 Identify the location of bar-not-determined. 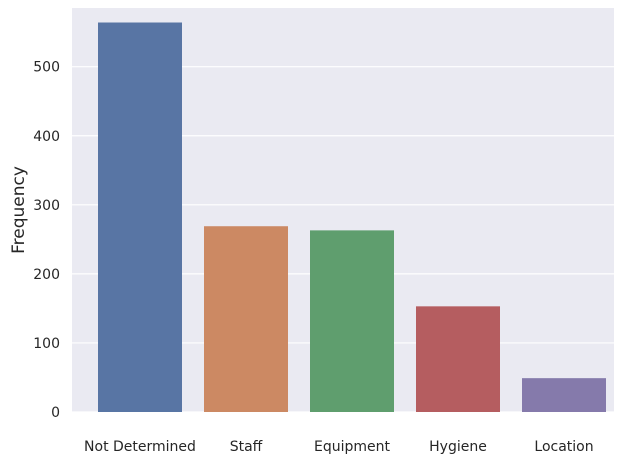
(140, 217).